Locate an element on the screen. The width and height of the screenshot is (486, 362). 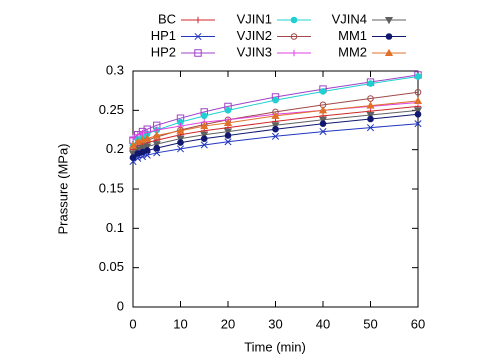
x-tick-label: 0 is located at coordinates (132, 323).